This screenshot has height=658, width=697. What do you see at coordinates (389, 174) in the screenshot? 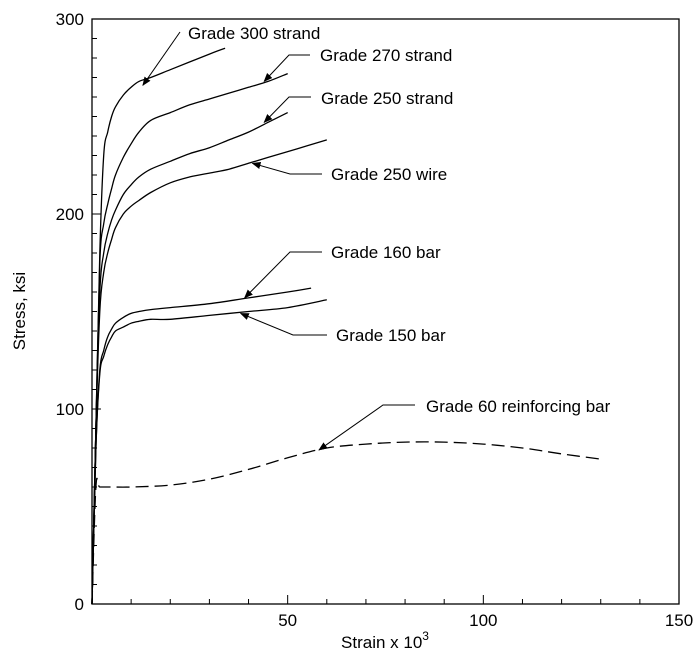
I see `annotation-label: Grade 250 wire` at bounding box center [389, 174].